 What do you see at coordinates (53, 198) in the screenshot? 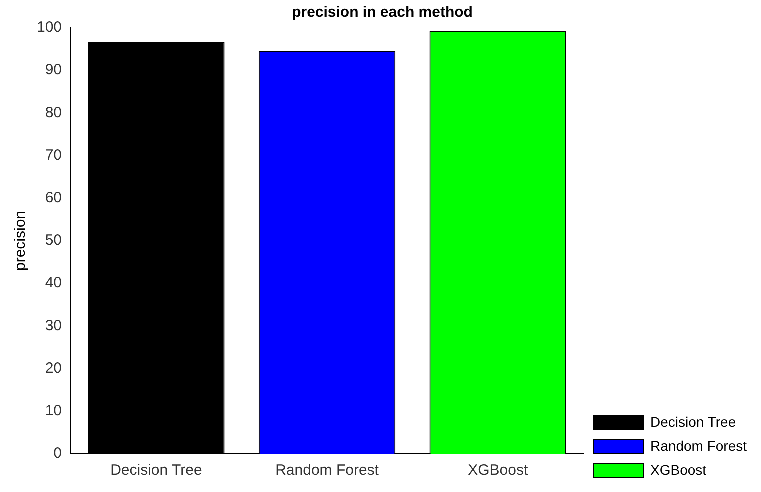
I see `y-tick-label: 60` at bounding box center [53, 198].